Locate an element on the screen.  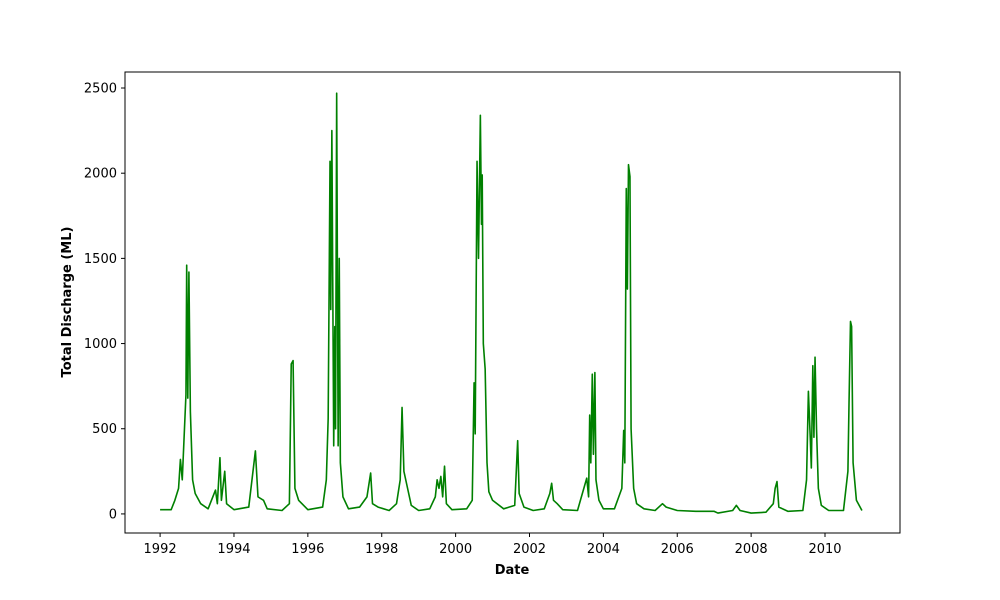
y-tick-label: 2000 is located at coordinates (100, 174).